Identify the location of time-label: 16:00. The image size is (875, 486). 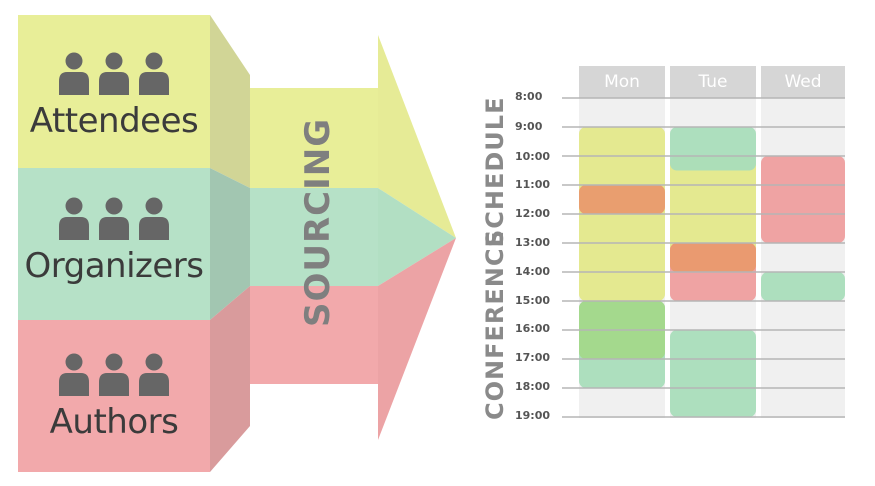
(533, 328).